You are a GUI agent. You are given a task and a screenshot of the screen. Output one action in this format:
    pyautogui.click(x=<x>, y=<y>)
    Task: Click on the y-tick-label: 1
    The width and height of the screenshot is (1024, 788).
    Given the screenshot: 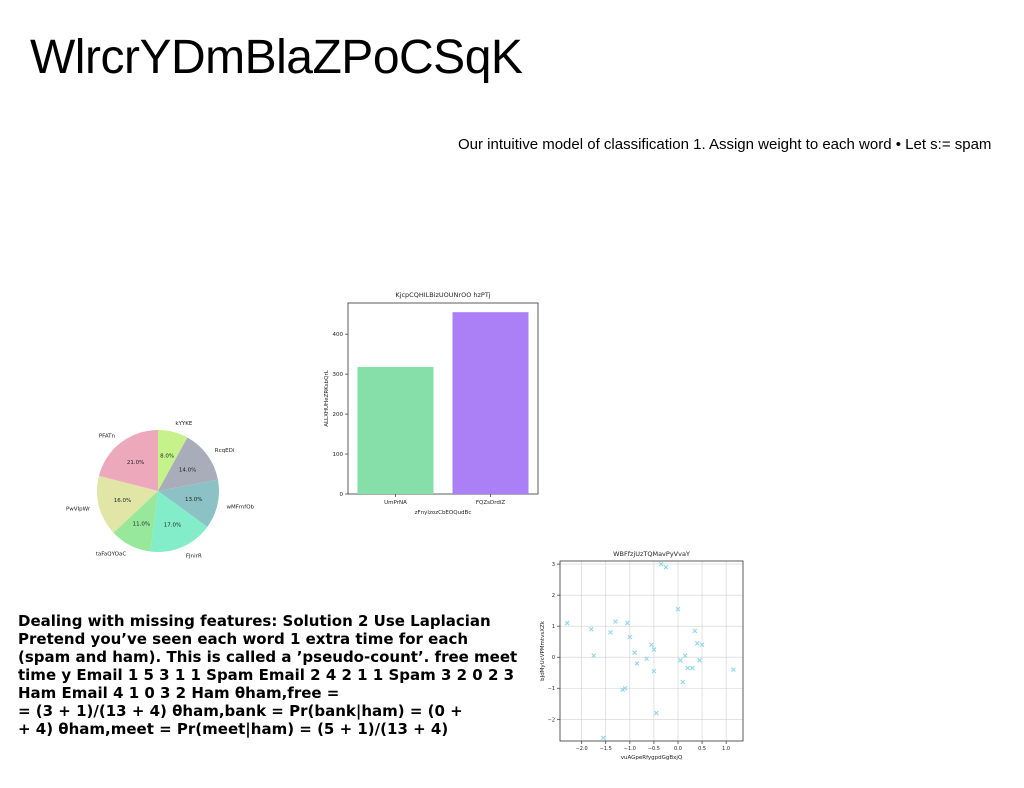 What is the action you would take?
    pyautogui.click(x=553, y=627)
    